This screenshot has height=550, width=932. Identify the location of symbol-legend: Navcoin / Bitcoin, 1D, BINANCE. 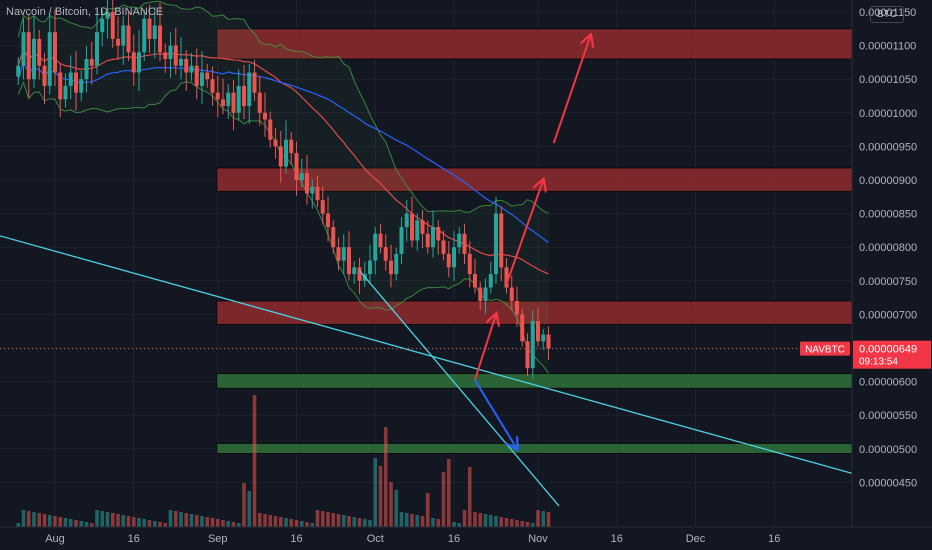
(85, 12).